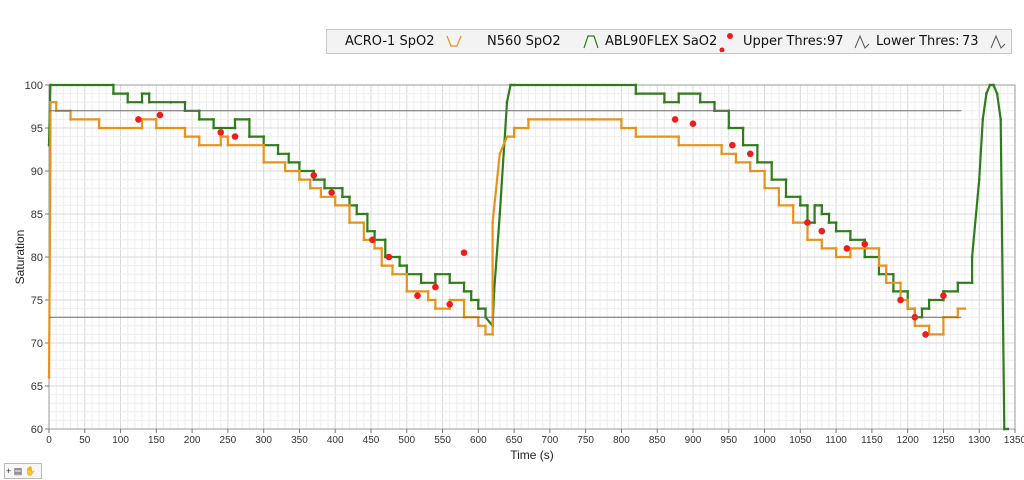 This screenshot has height=480, width=1024. Describe the element at coordinates (872, 440) in the screenshot. I see `x-tick-label: 1150` at that location.